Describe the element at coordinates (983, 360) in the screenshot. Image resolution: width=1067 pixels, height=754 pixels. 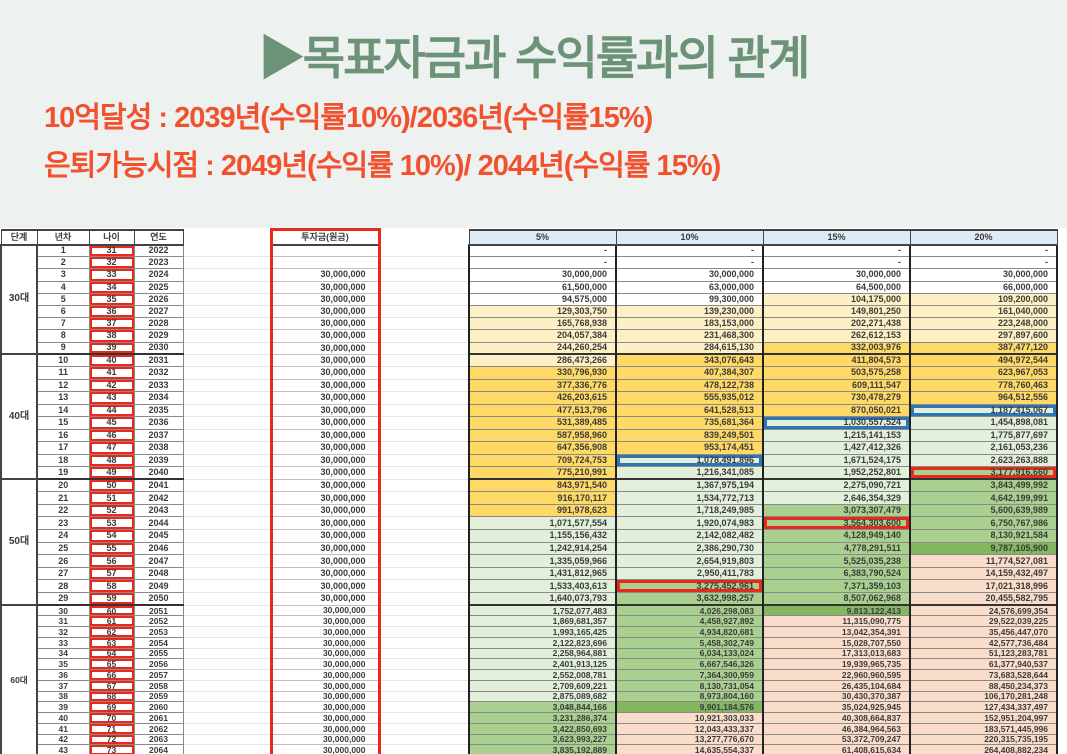
I see `cell-value-20%: 494,972,544` at that location.